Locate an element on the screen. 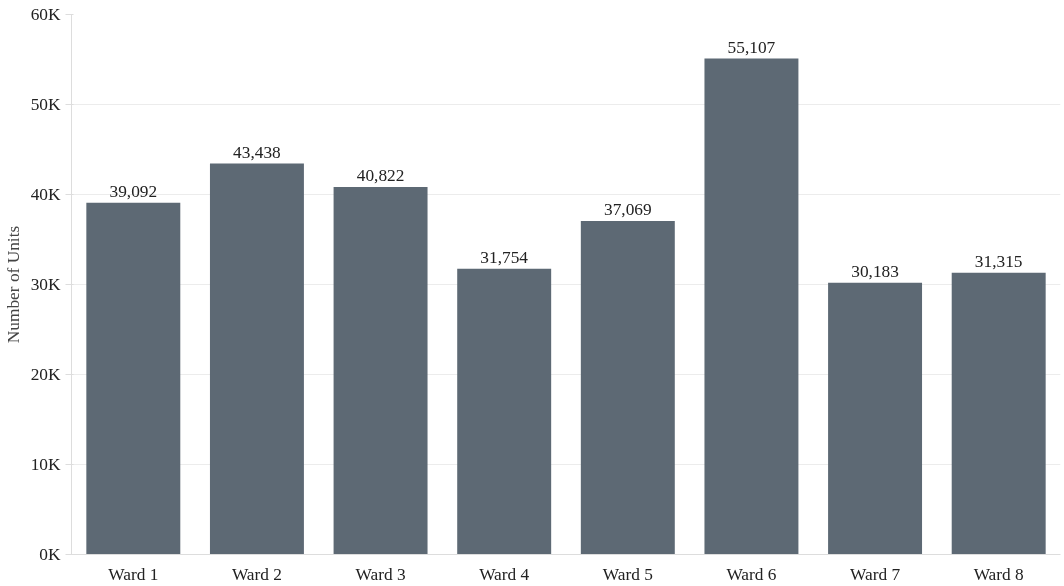 Image resolution: width=1064 pixels, height=586 pixels. data-label: 55,107 is located at coordinates (751, 47).